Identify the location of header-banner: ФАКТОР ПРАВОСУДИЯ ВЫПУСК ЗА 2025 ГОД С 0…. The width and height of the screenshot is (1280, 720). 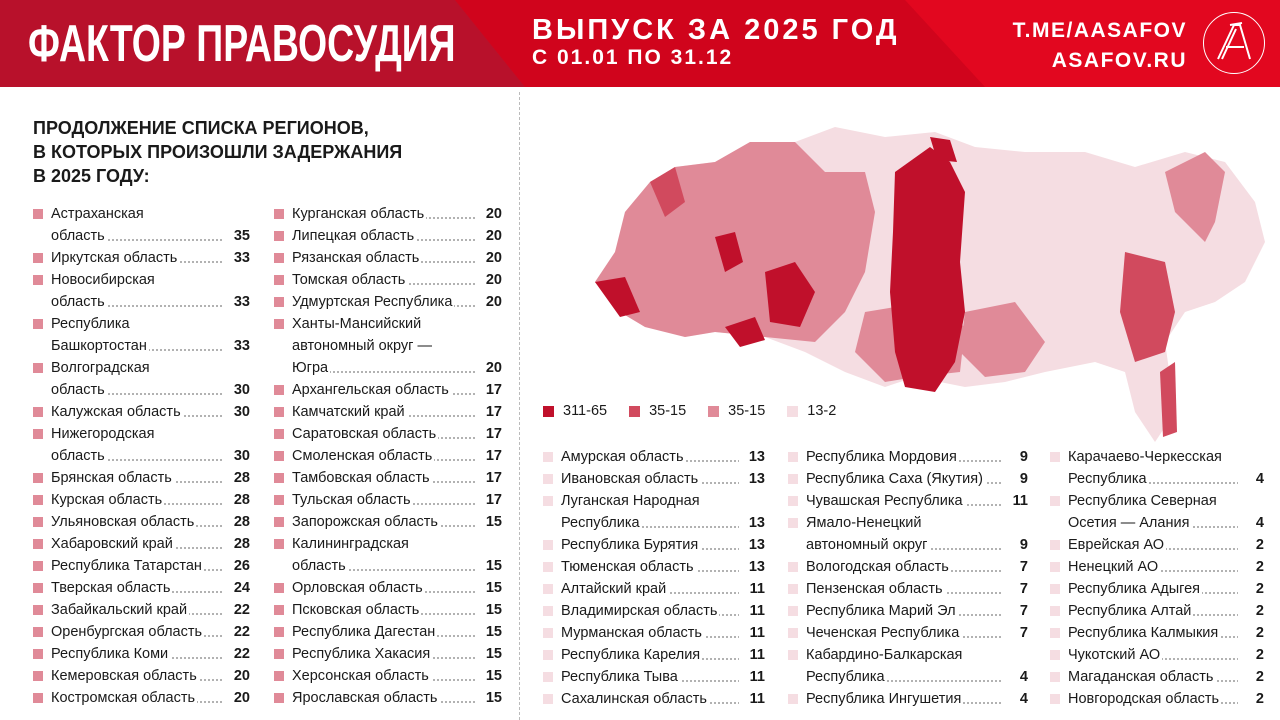
(640, 43).